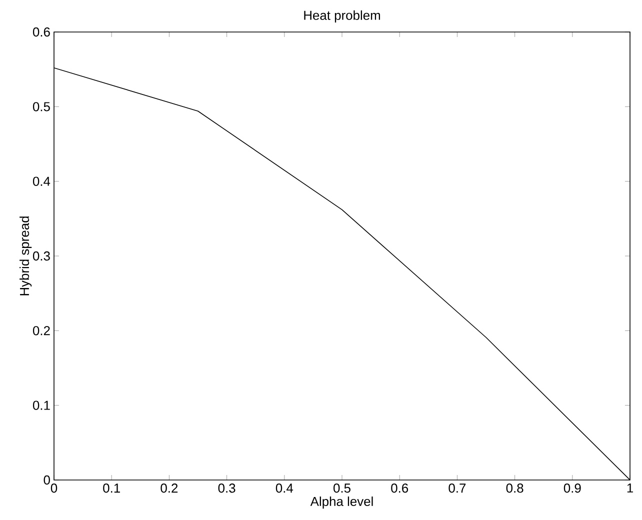 The height and width of the screenshot is (520, 642). What do you see at coordinates (41, 331) in the screenshot?
I see `y-tick-label: 0.2` at bounding box center [41, 331].